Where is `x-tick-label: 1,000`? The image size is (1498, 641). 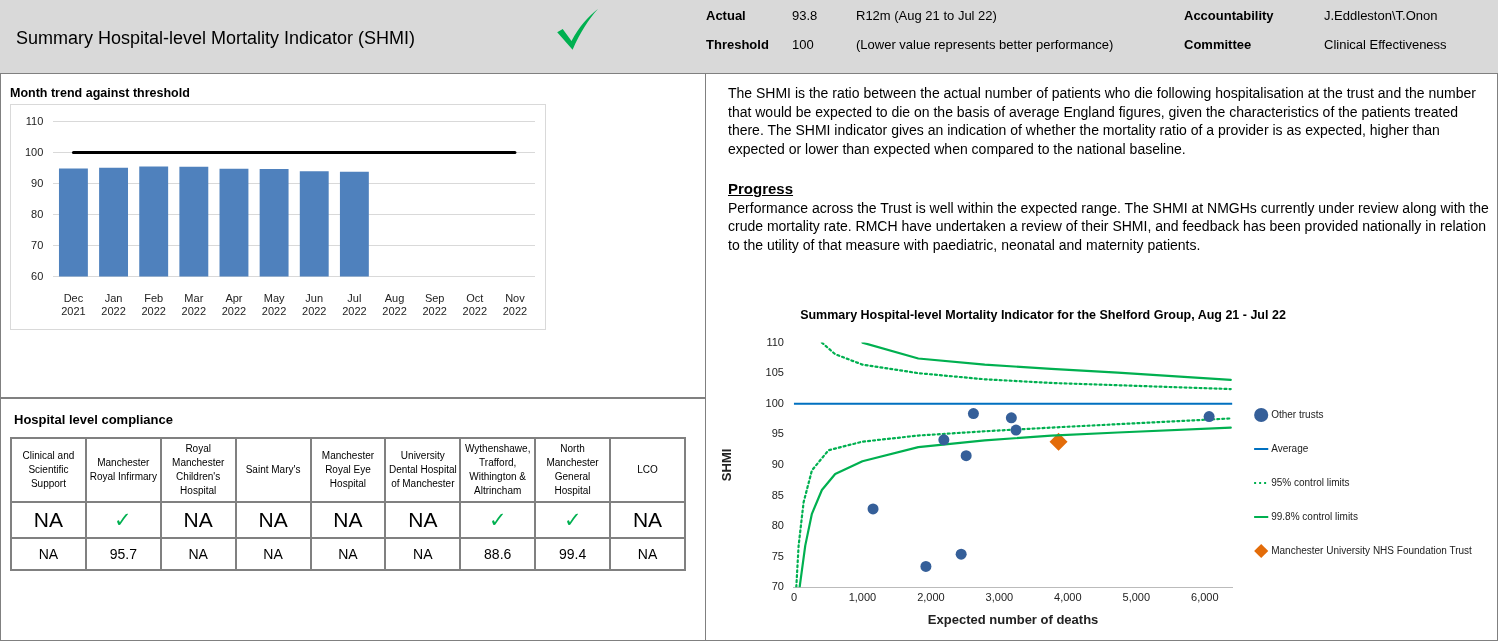
x-tick-label: 1,000 is located at coordinates (862, 596).